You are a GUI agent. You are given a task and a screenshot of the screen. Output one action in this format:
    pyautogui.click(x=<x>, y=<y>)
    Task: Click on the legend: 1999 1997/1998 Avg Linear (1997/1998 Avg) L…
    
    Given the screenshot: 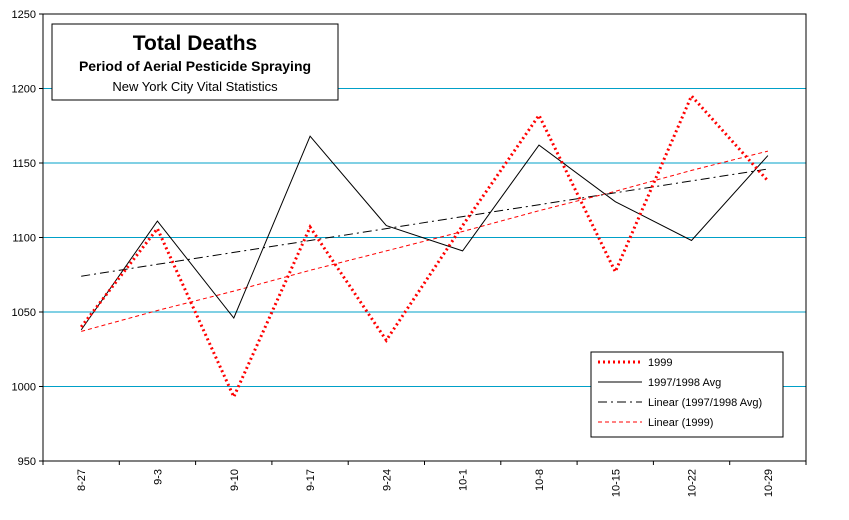 What is the action you would take?
    pyautogui.click(x=687, y=394)
    